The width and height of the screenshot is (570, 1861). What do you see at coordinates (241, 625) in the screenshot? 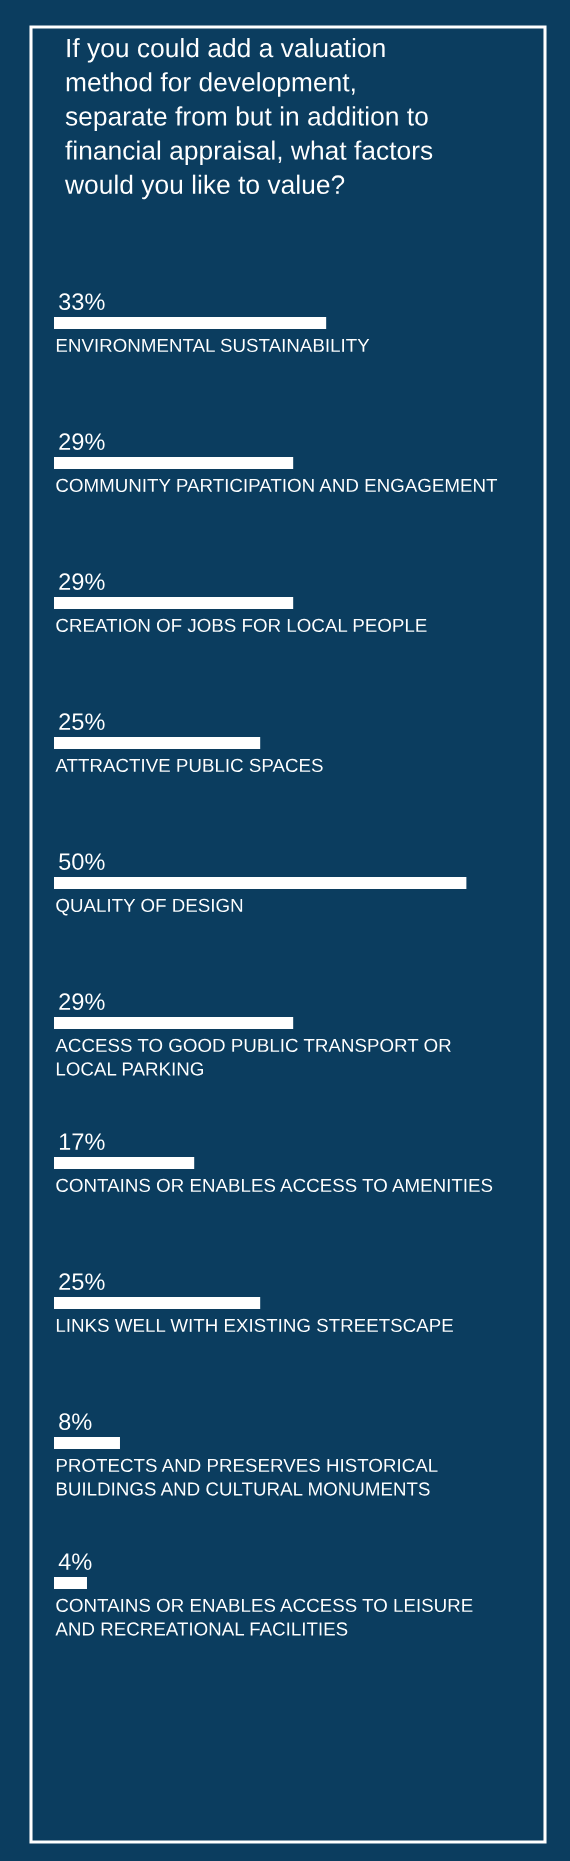
I see `y-tick-label: CREATION OF JOBS FOR LOCAL PEOPLE` at bounding box center [241, 625].